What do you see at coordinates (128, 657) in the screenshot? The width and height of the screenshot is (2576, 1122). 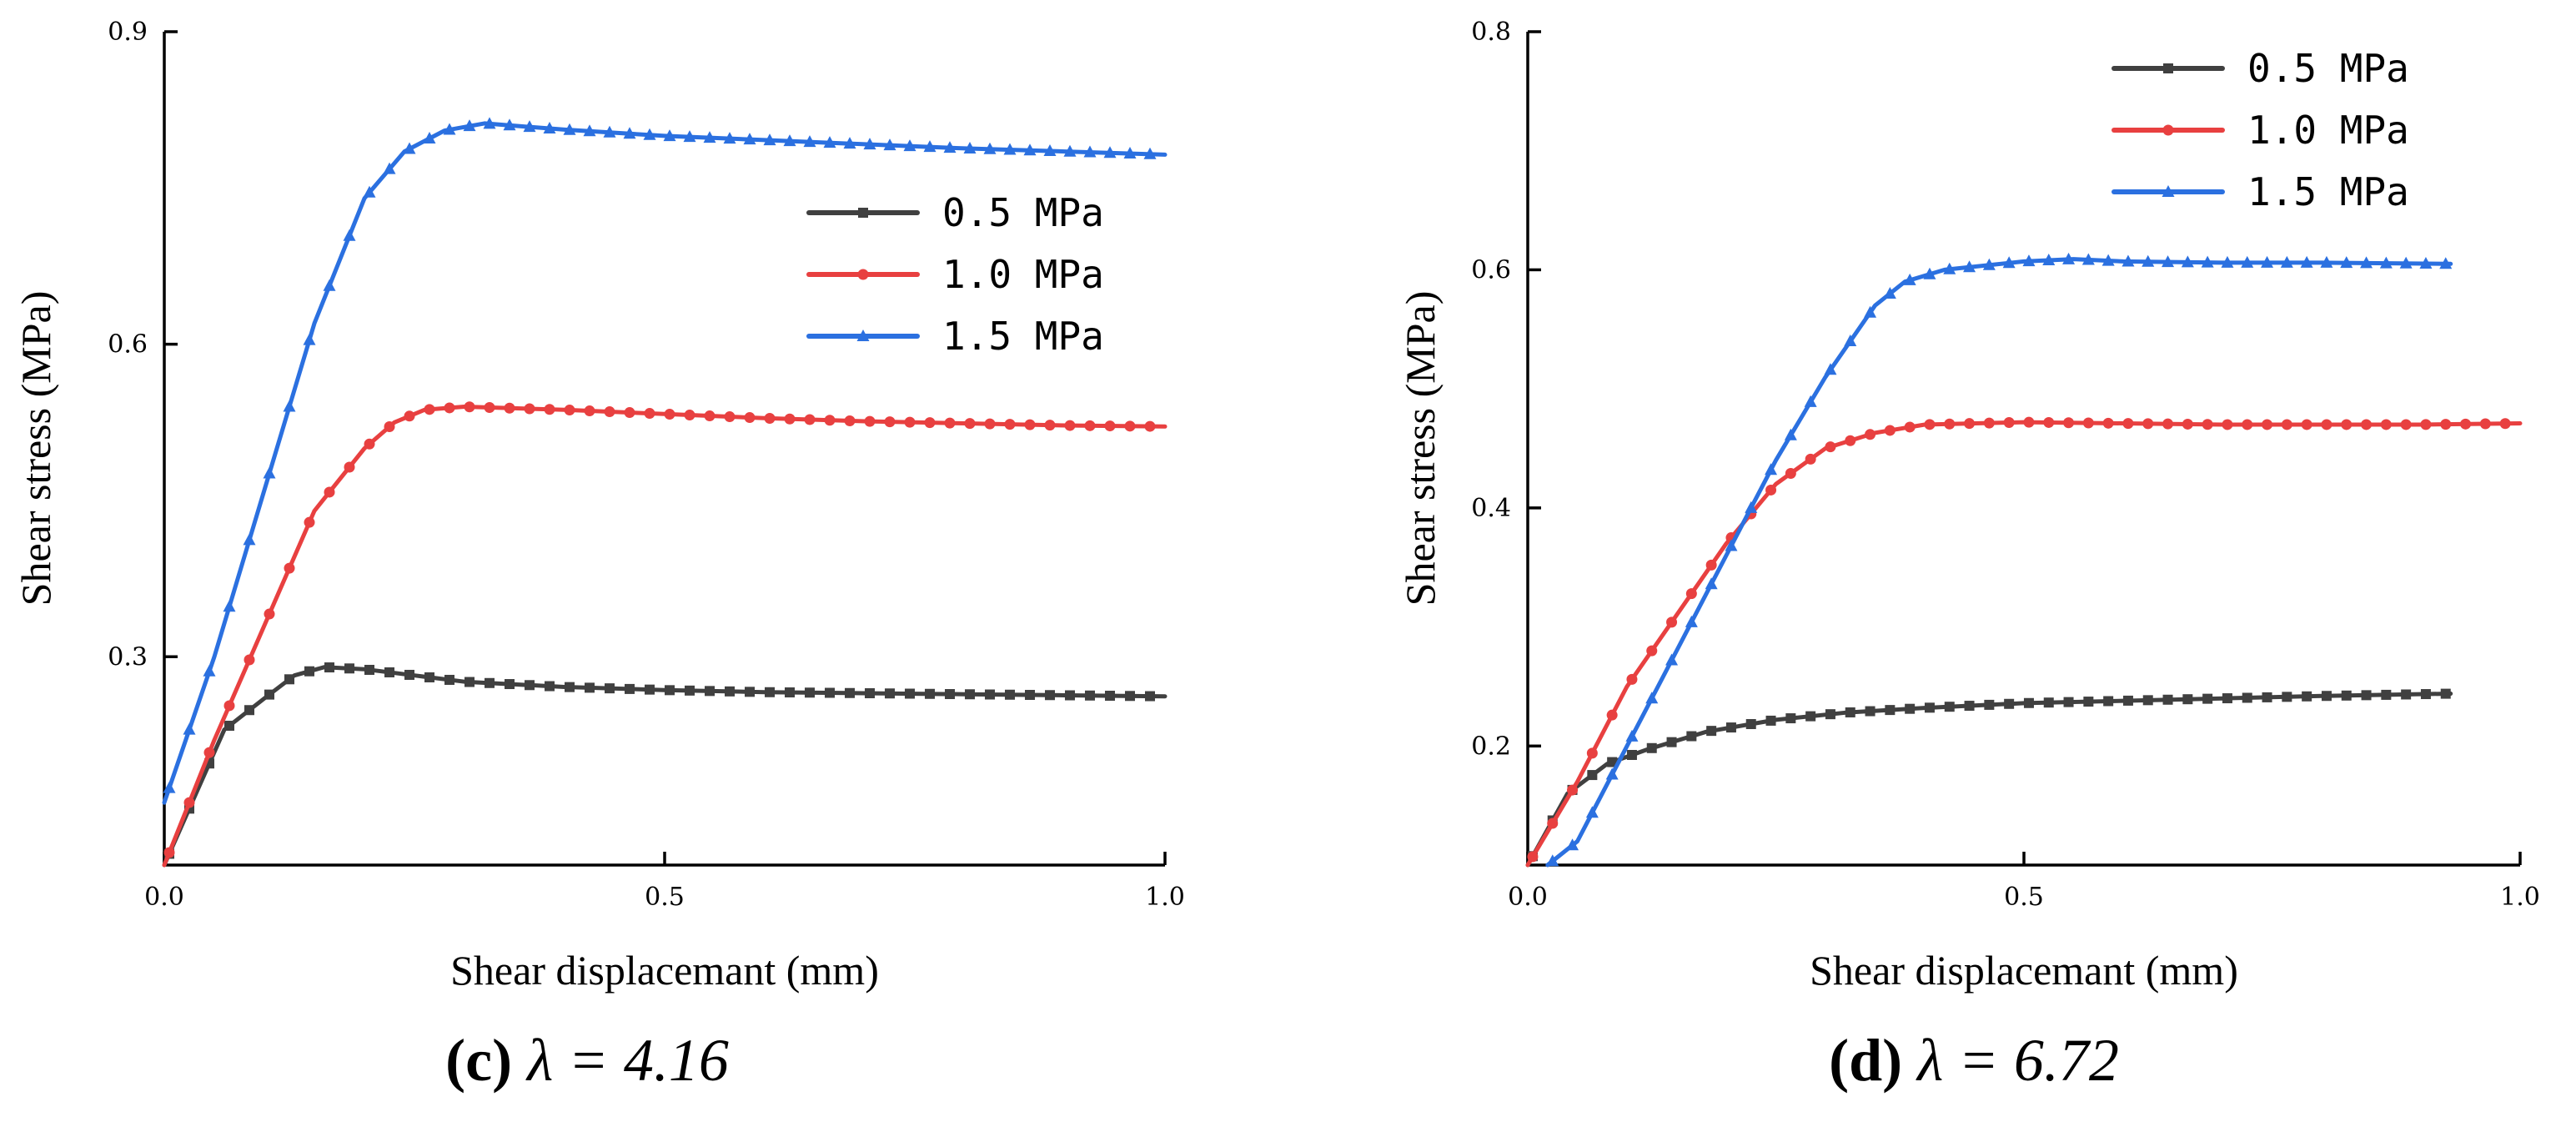 I see `panel-c-y-tick-label: 0.3` at bounding box center [128, 657].